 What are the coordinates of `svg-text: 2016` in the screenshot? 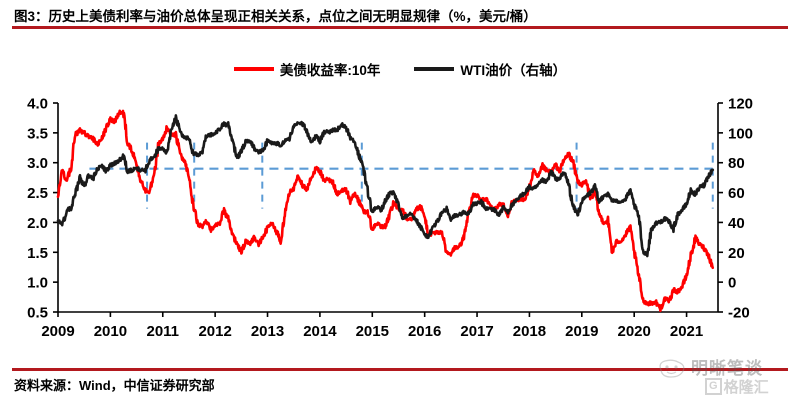 It's located at (424, 331).